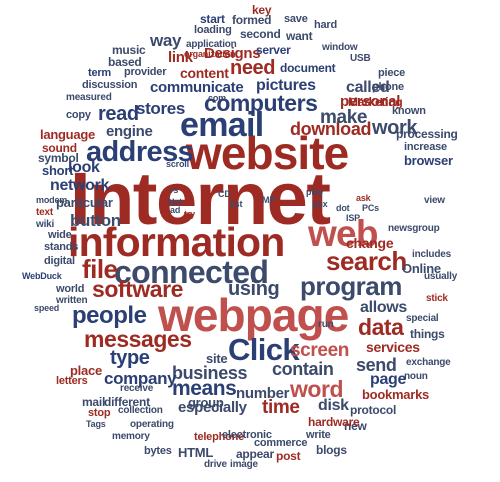 This screenshot has width=500, height=482. What do you see at coordinates (396, 394) in the screenshot?
I see `word: bookmarks` at bounding box center [396, 394].